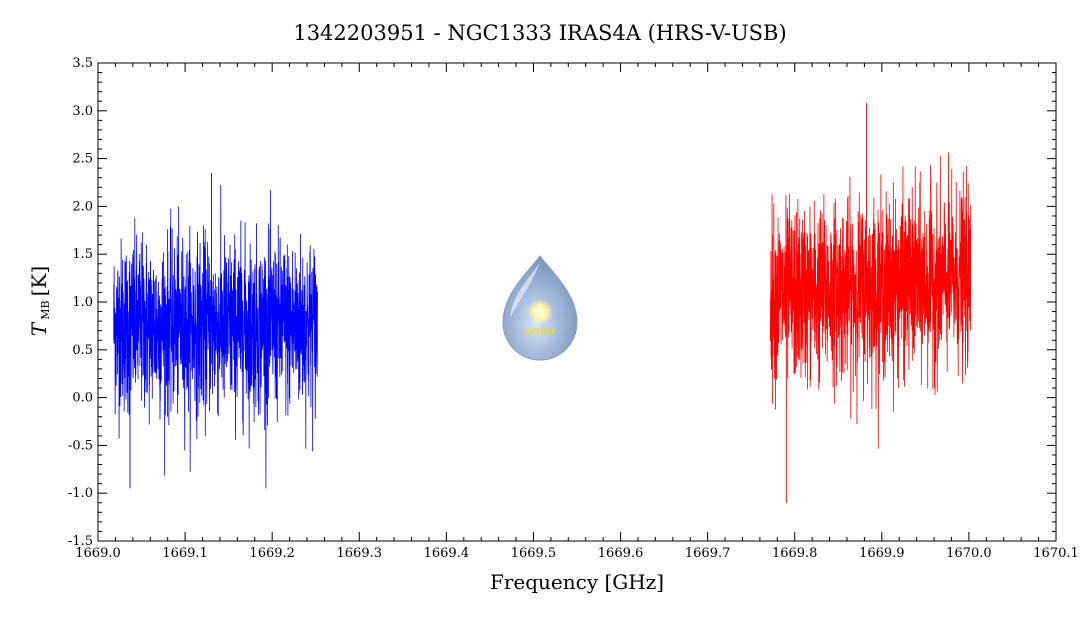 This screenshot has height=618, width=1080. Describe the element at coordinates (80, 541) in the screenshot. I see `y-tick-label: -1.5` at that location.